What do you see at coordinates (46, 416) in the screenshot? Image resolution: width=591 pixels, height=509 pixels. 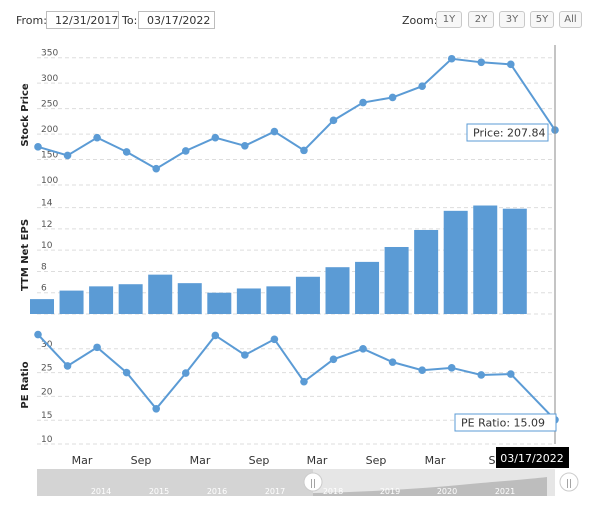 I see `y-tick-label: 15` at bounding box center [46, 416].